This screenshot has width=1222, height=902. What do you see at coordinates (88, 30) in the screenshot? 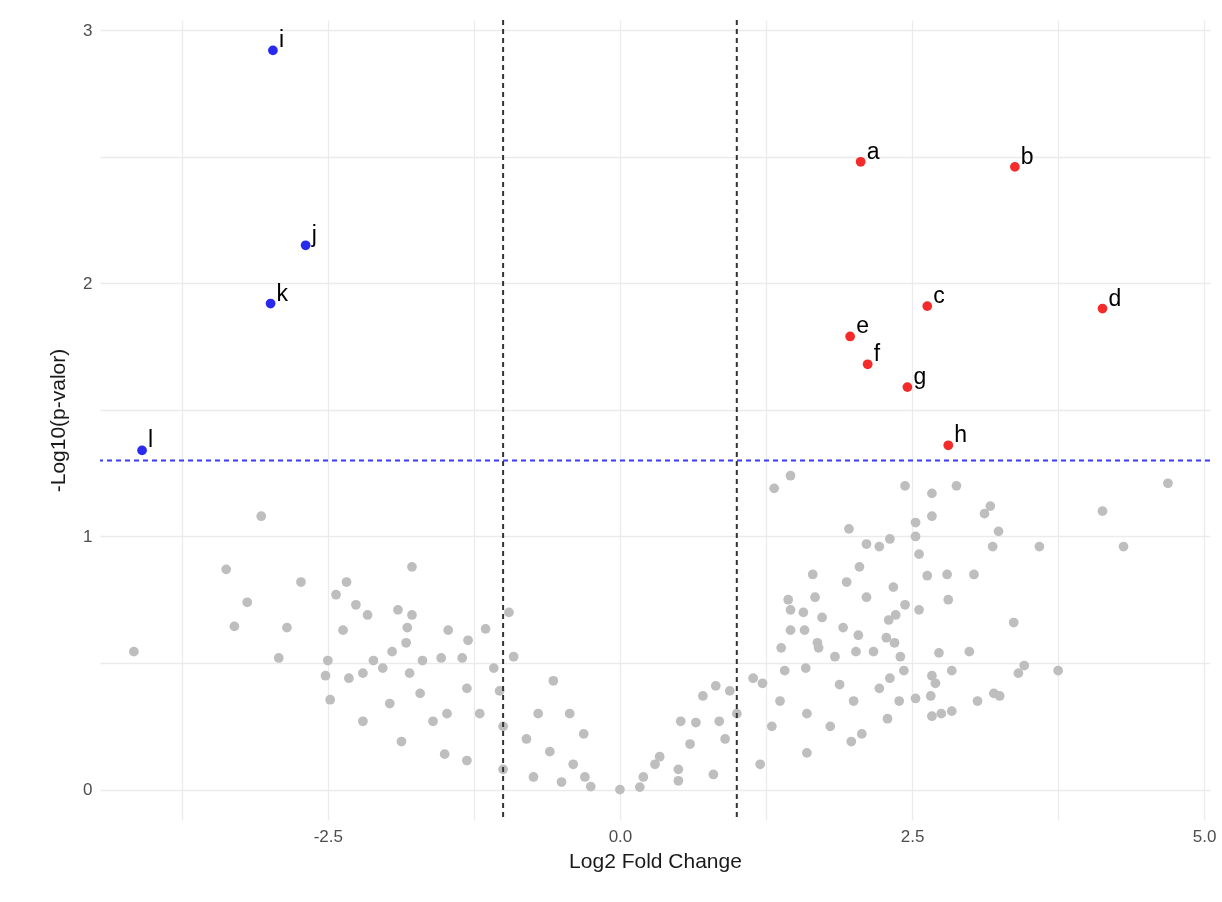
I see `y-tick-label: 3` at bounding box center [88, 30].